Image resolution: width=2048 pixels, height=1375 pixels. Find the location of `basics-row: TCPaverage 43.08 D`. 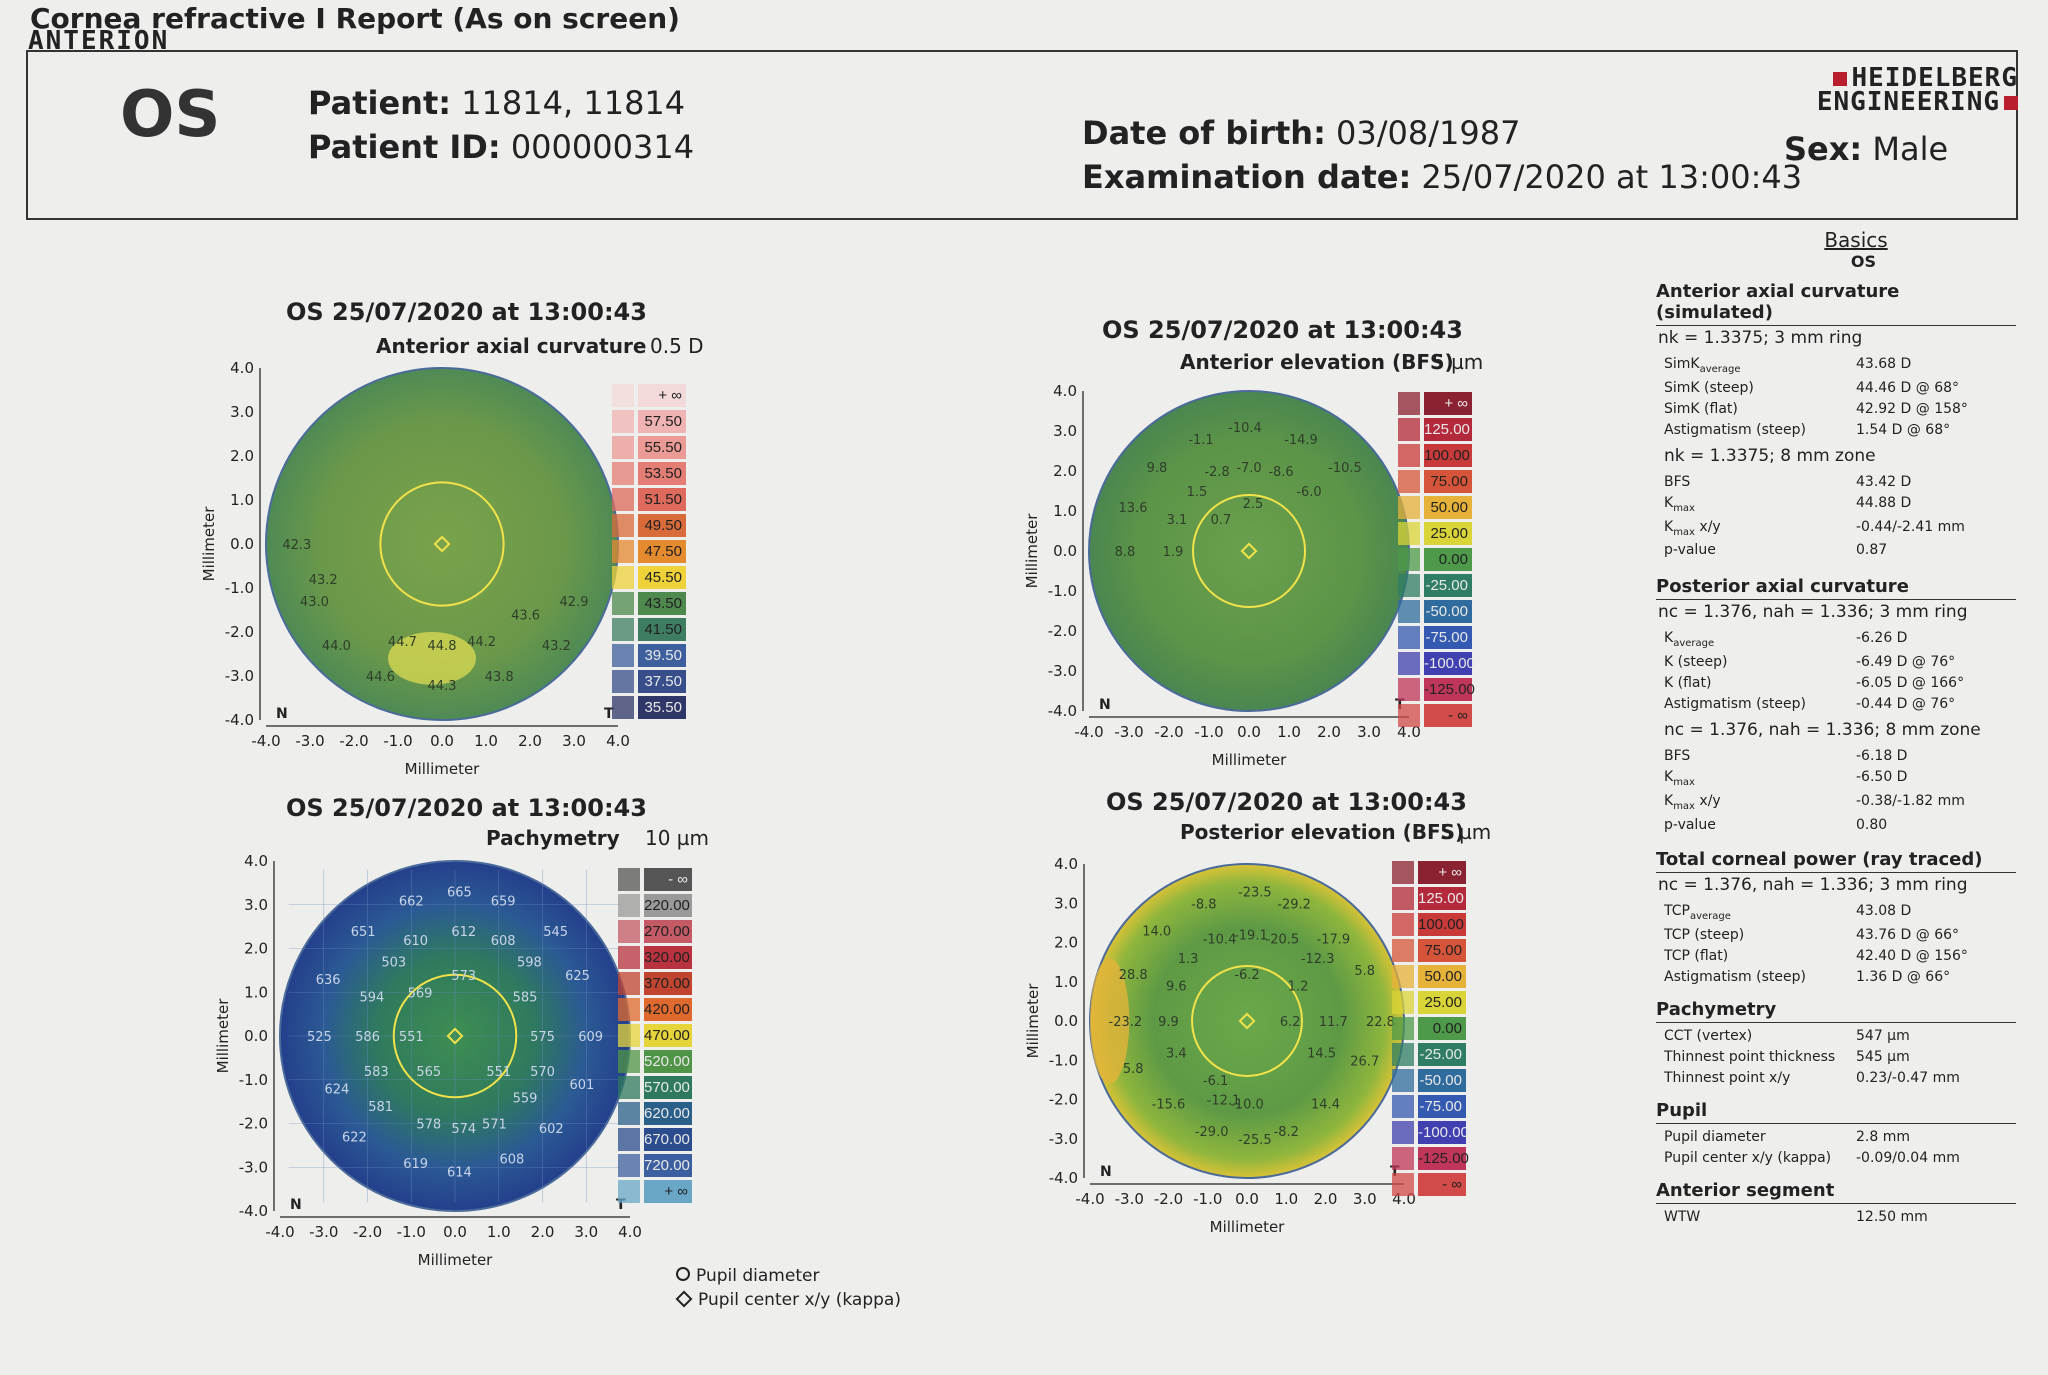

basics-row: TCPaverage 43.08 D is located at coordinates (1840, 912).